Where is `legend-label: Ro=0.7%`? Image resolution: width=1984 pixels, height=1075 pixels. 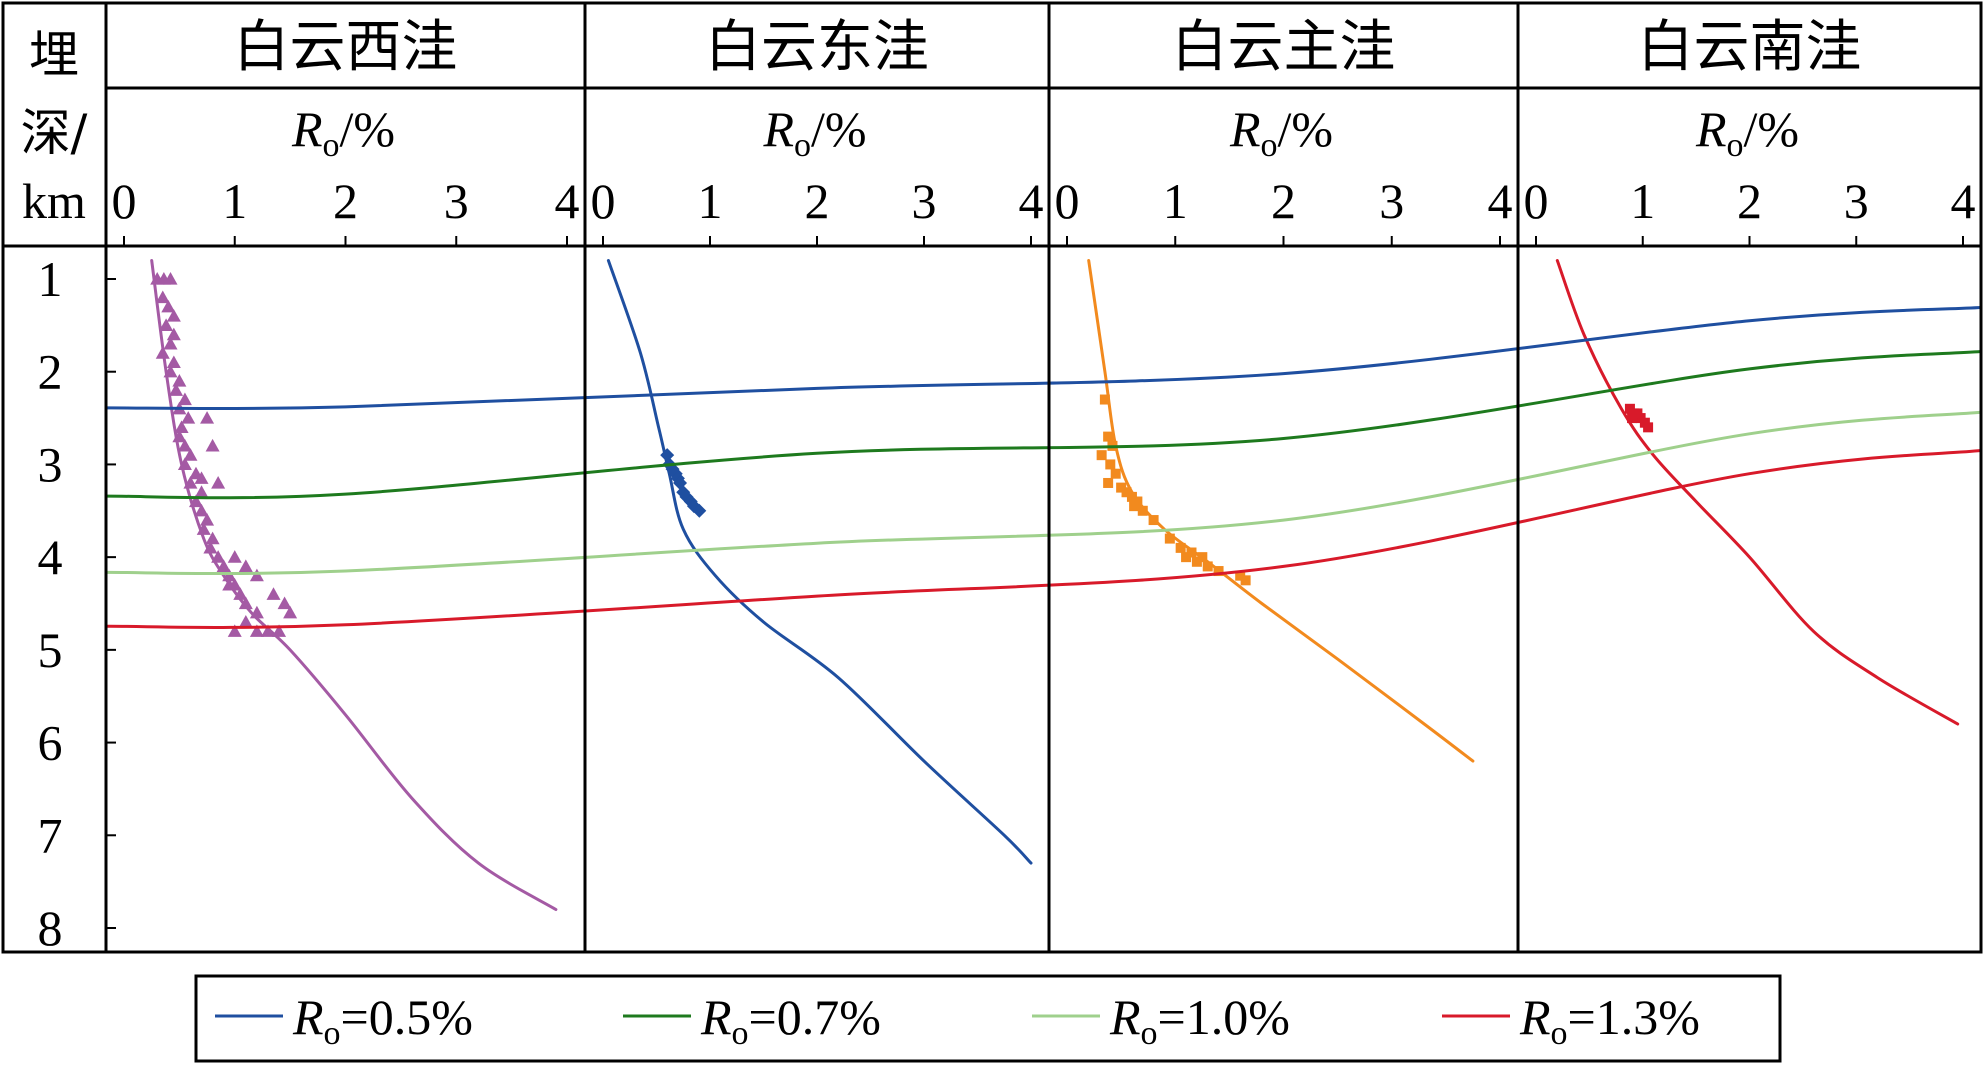
legend-label: Ro=0.7% is located at coordinates (790, 1020).